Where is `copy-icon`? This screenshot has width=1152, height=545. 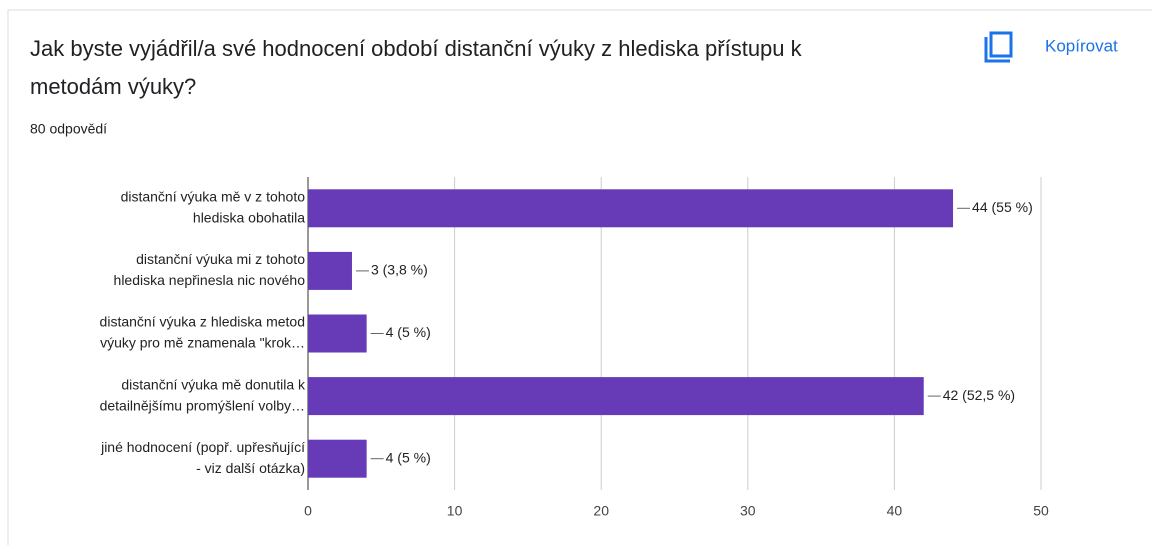 copy-icon is located at coordinates (998, 47).